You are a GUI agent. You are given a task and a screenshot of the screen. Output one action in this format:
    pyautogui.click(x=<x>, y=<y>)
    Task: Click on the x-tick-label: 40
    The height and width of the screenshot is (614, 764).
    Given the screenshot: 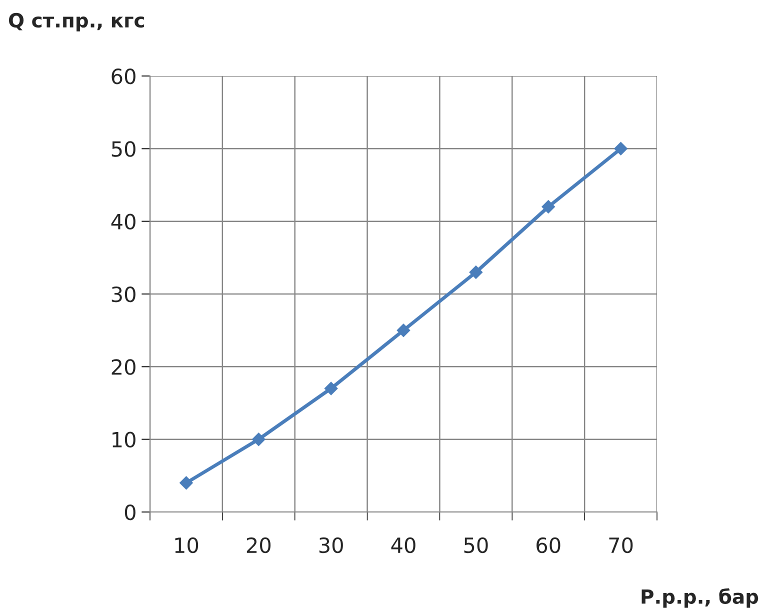 What is the action you would take?
    pyautogui.click(x=403, y=545)
    